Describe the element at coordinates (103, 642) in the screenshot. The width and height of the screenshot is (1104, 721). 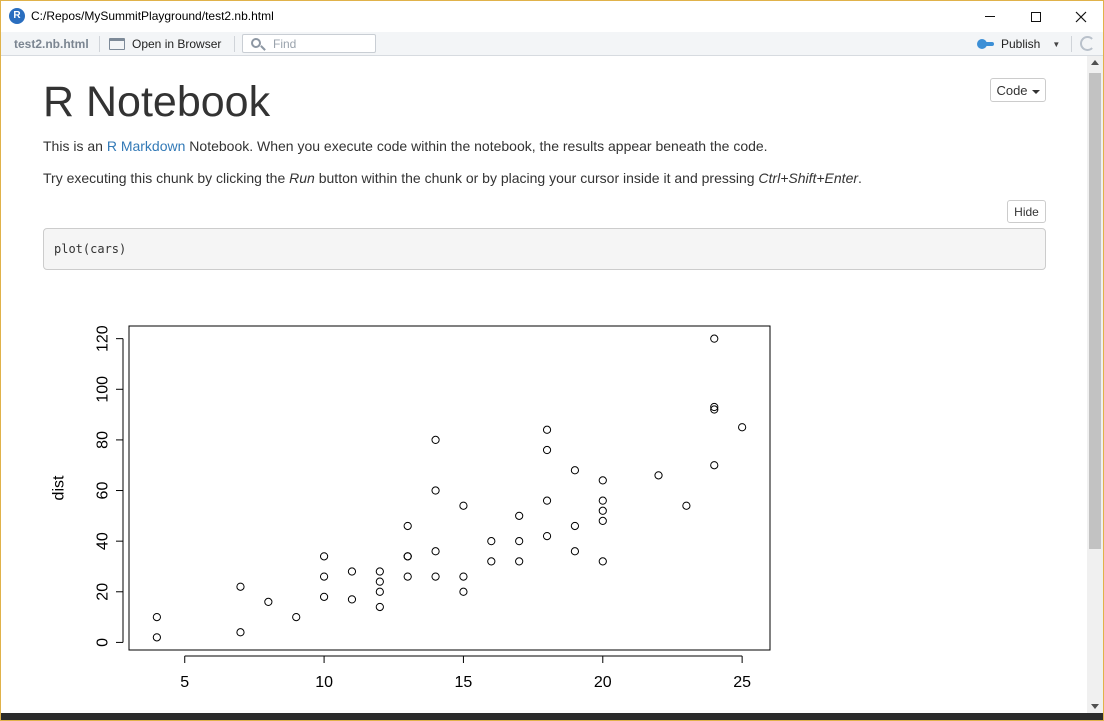
I see `y-tick-label: 0` at that location.